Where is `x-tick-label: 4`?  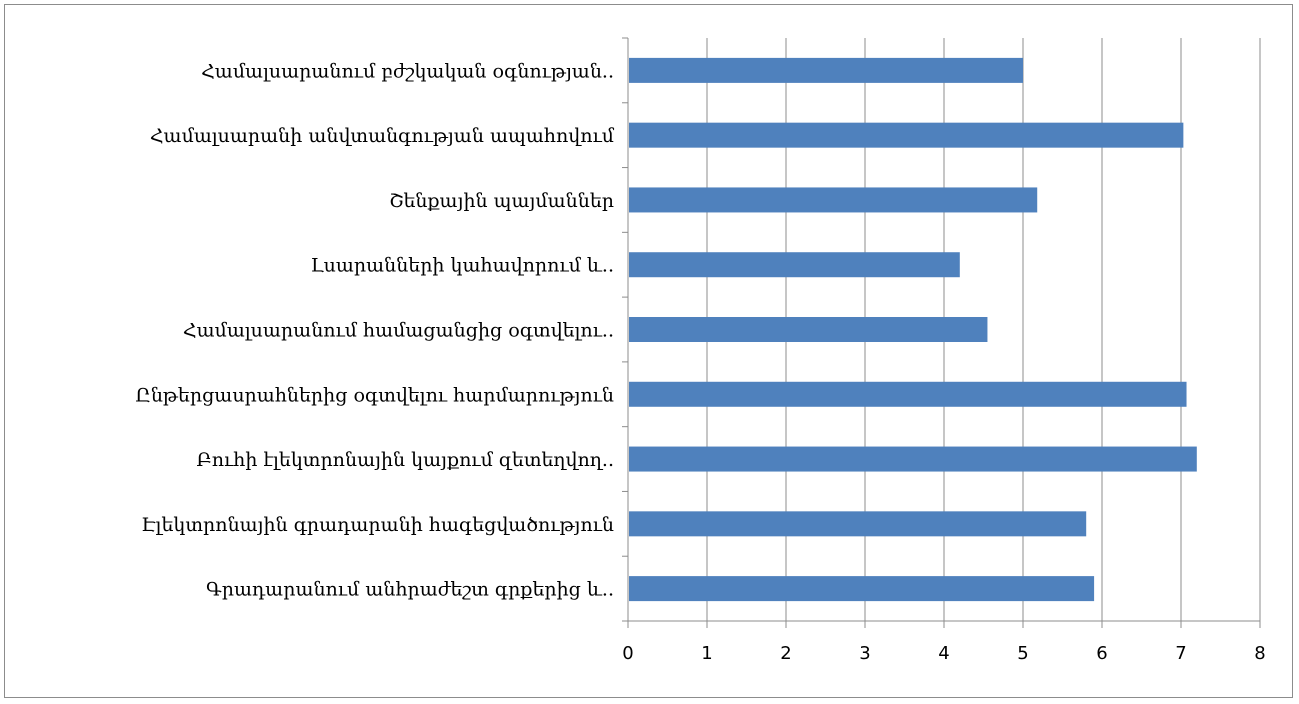 x-tick-label: 4 is located at coordinates (943, 653).